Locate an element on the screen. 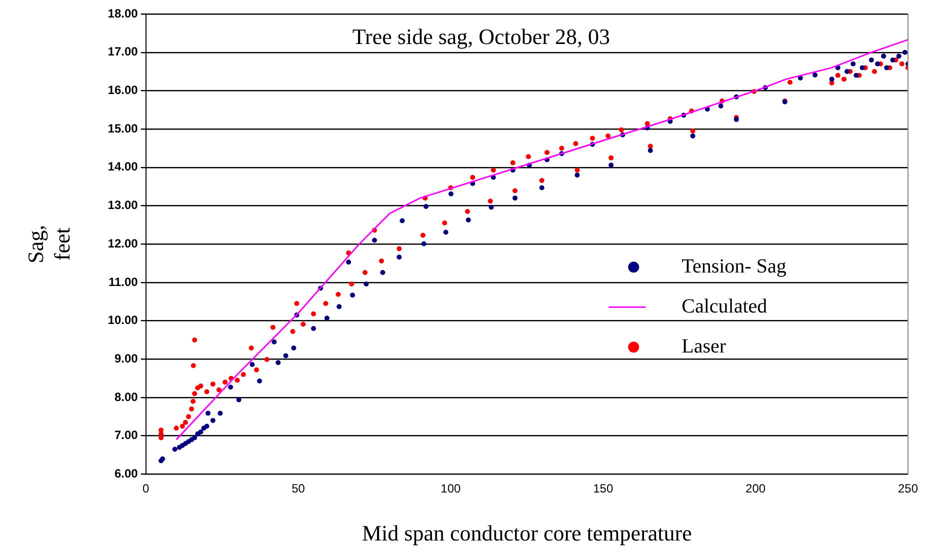  x-axis-title: Mid span conductor core temperature is located at coordinates (527, 533).